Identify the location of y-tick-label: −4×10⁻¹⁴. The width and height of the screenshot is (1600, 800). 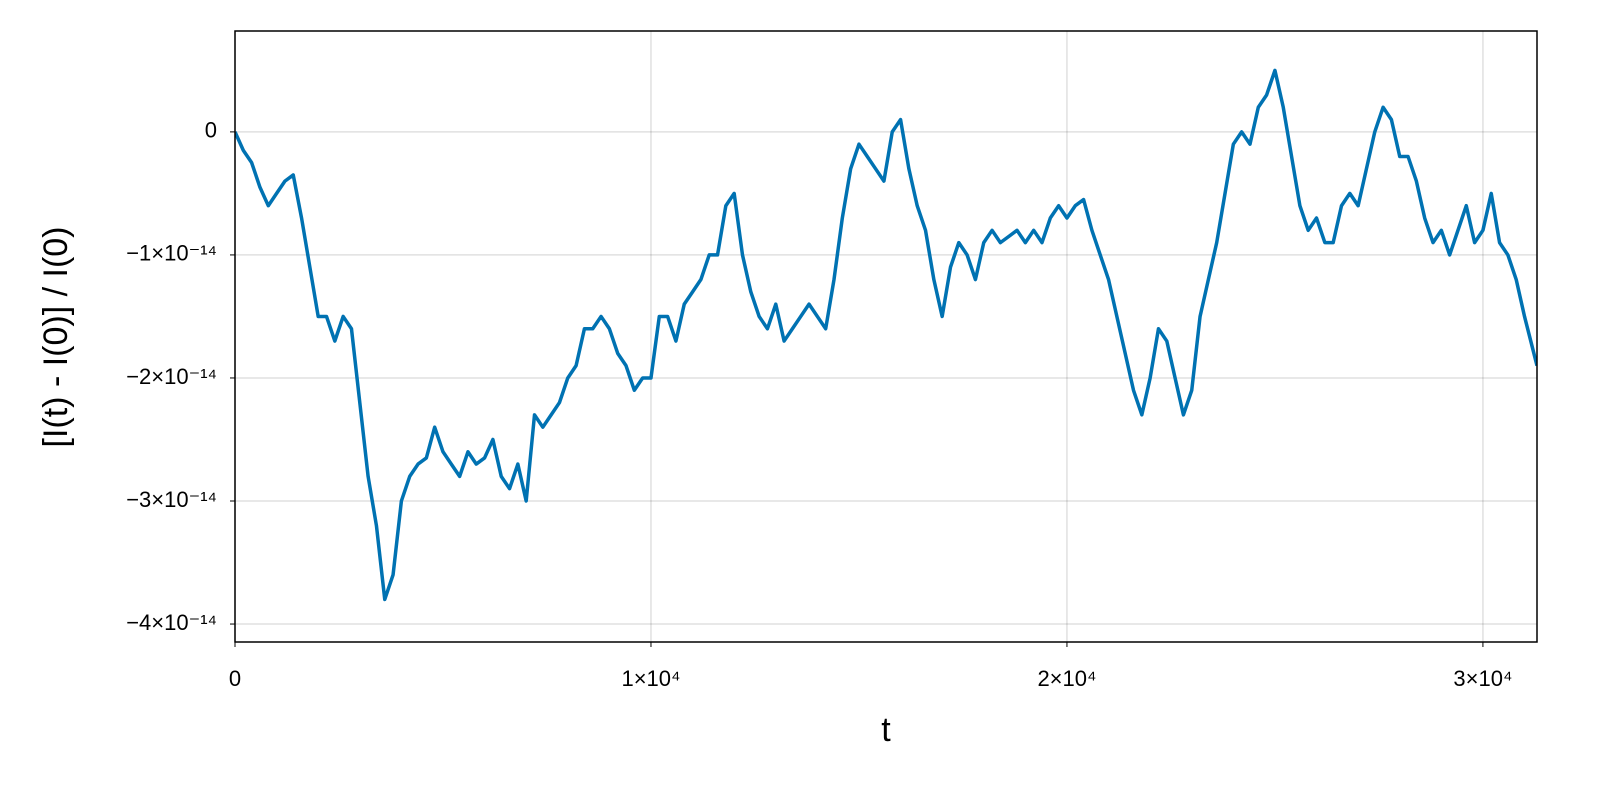
(171, 622).